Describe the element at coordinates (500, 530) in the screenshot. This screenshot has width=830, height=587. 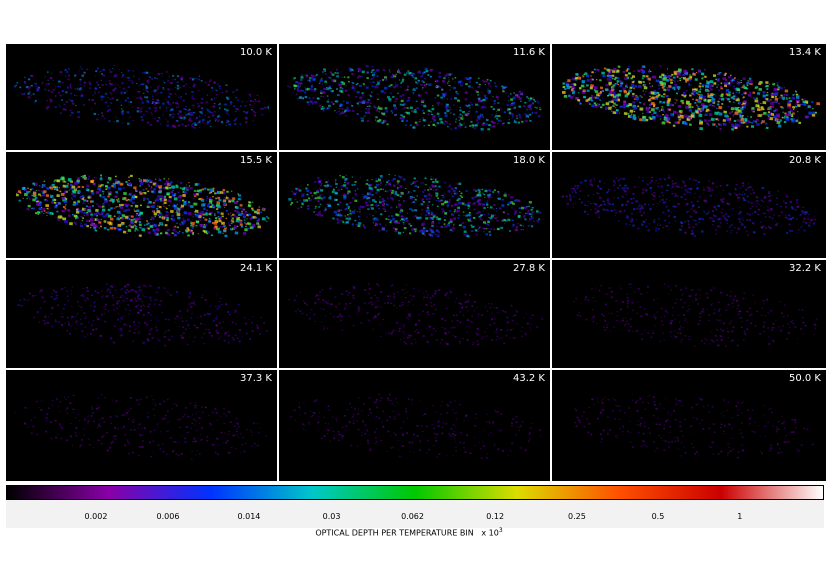
I see `colorbar-exponent: 3` at that location.